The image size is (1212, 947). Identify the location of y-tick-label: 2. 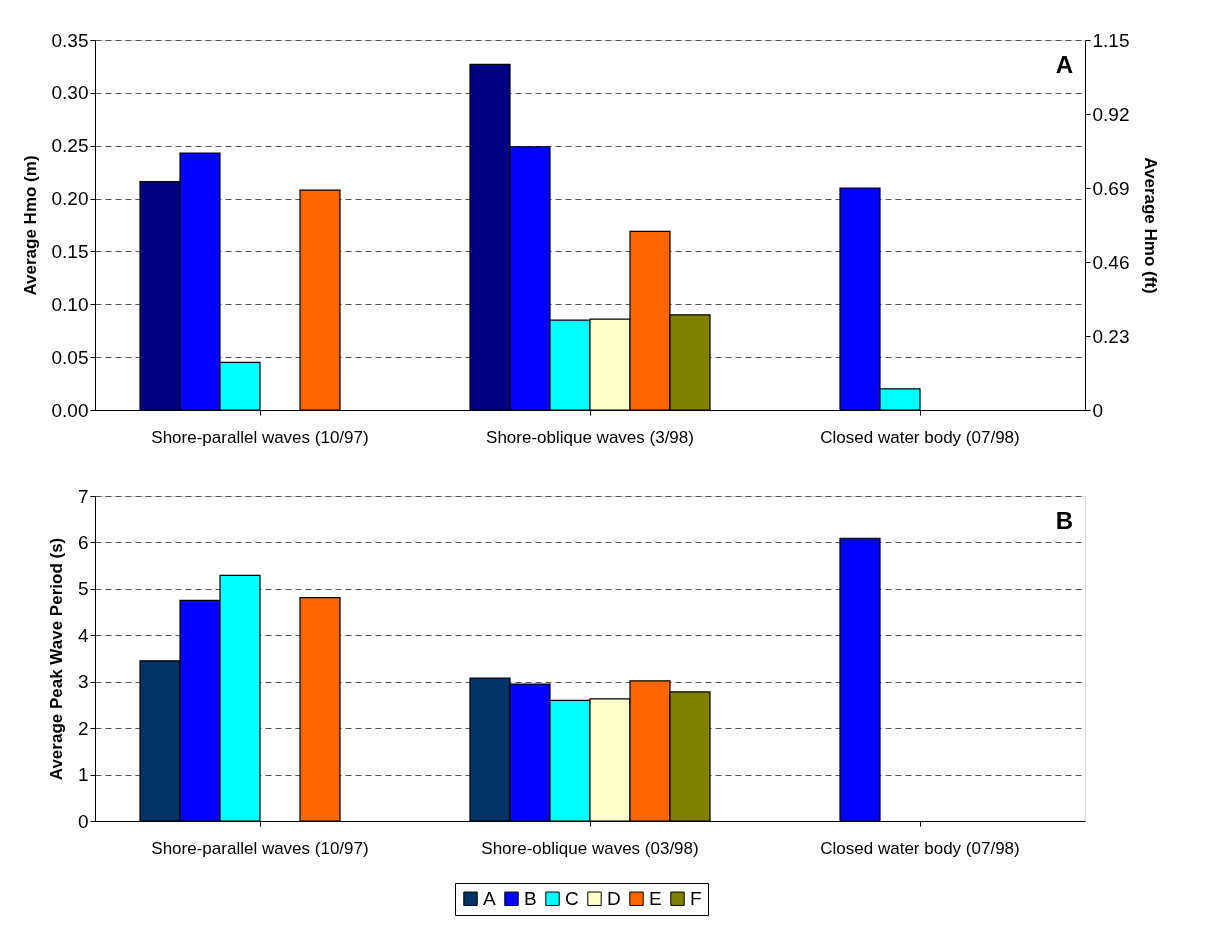
(83, 728).